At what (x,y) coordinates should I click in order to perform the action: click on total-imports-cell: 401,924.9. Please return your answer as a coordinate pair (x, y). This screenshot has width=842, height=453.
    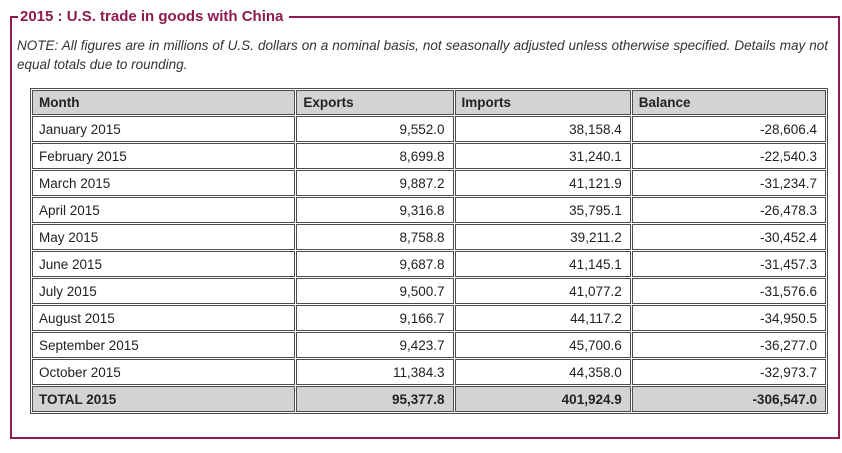
    Looking at the image, I should click on (542, 399).